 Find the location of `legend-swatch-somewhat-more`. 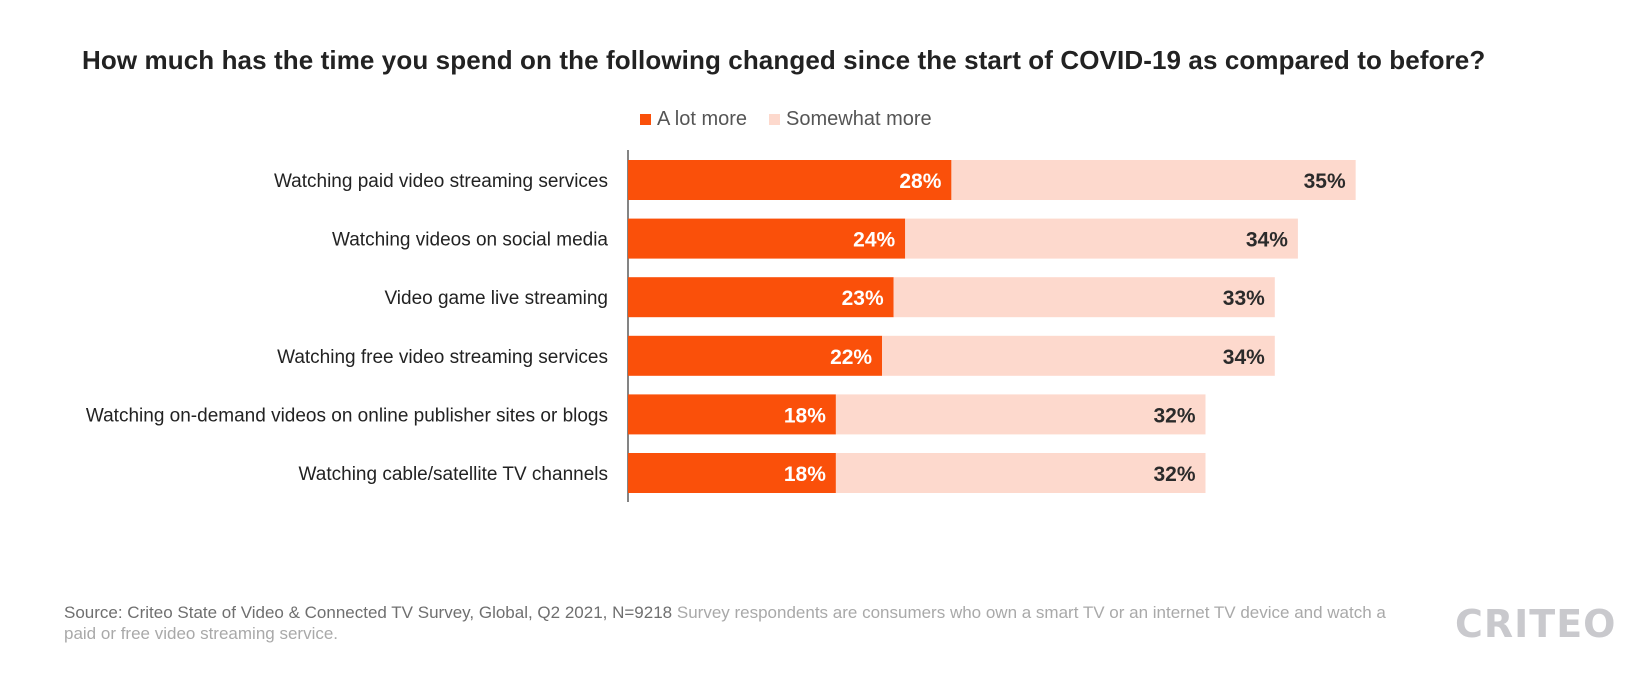

legend-swatch-somewhat-more is located at coordinates (775, 119).